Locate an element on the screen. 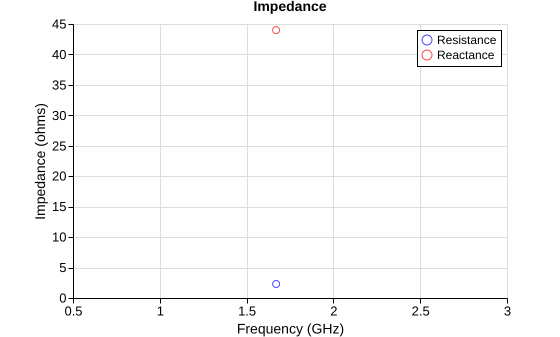 Image resolution: width=560 pixels, height=337 pixels. x-tick-label: 0.5 is located at coordinates (73, 311).